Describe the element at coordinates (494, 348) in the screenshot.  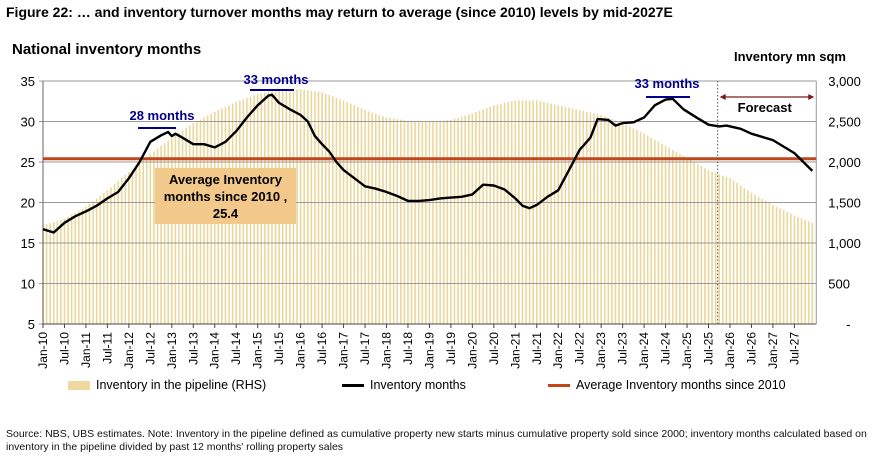
I see `x-tick-label: Jul-20` at that location.